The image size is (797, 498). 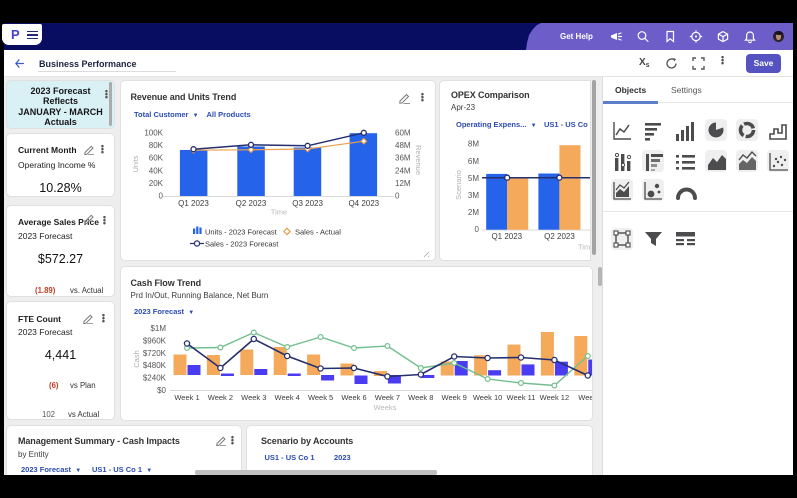 I want to click on svg-text: Week 1, so click(x=186, y=397).